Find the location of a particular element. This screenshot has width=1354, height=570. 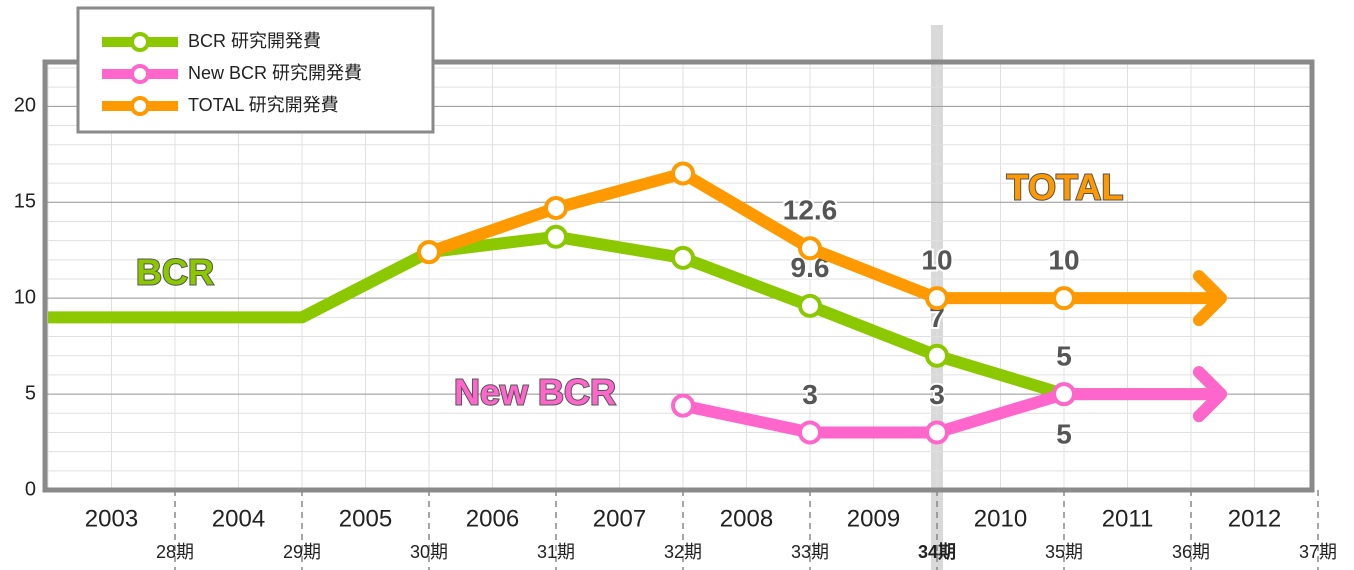

x-tick-label: 31期 is located at coordinates (556, 552).